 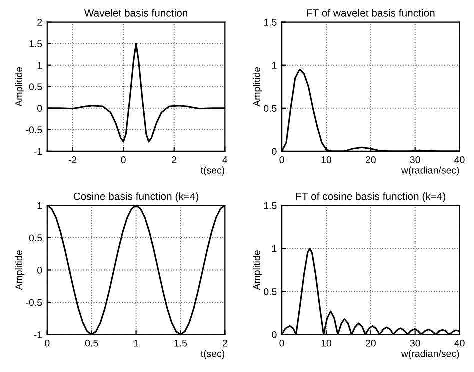 I want to click on x-tick-label: 1, so click(x=136, y=343).